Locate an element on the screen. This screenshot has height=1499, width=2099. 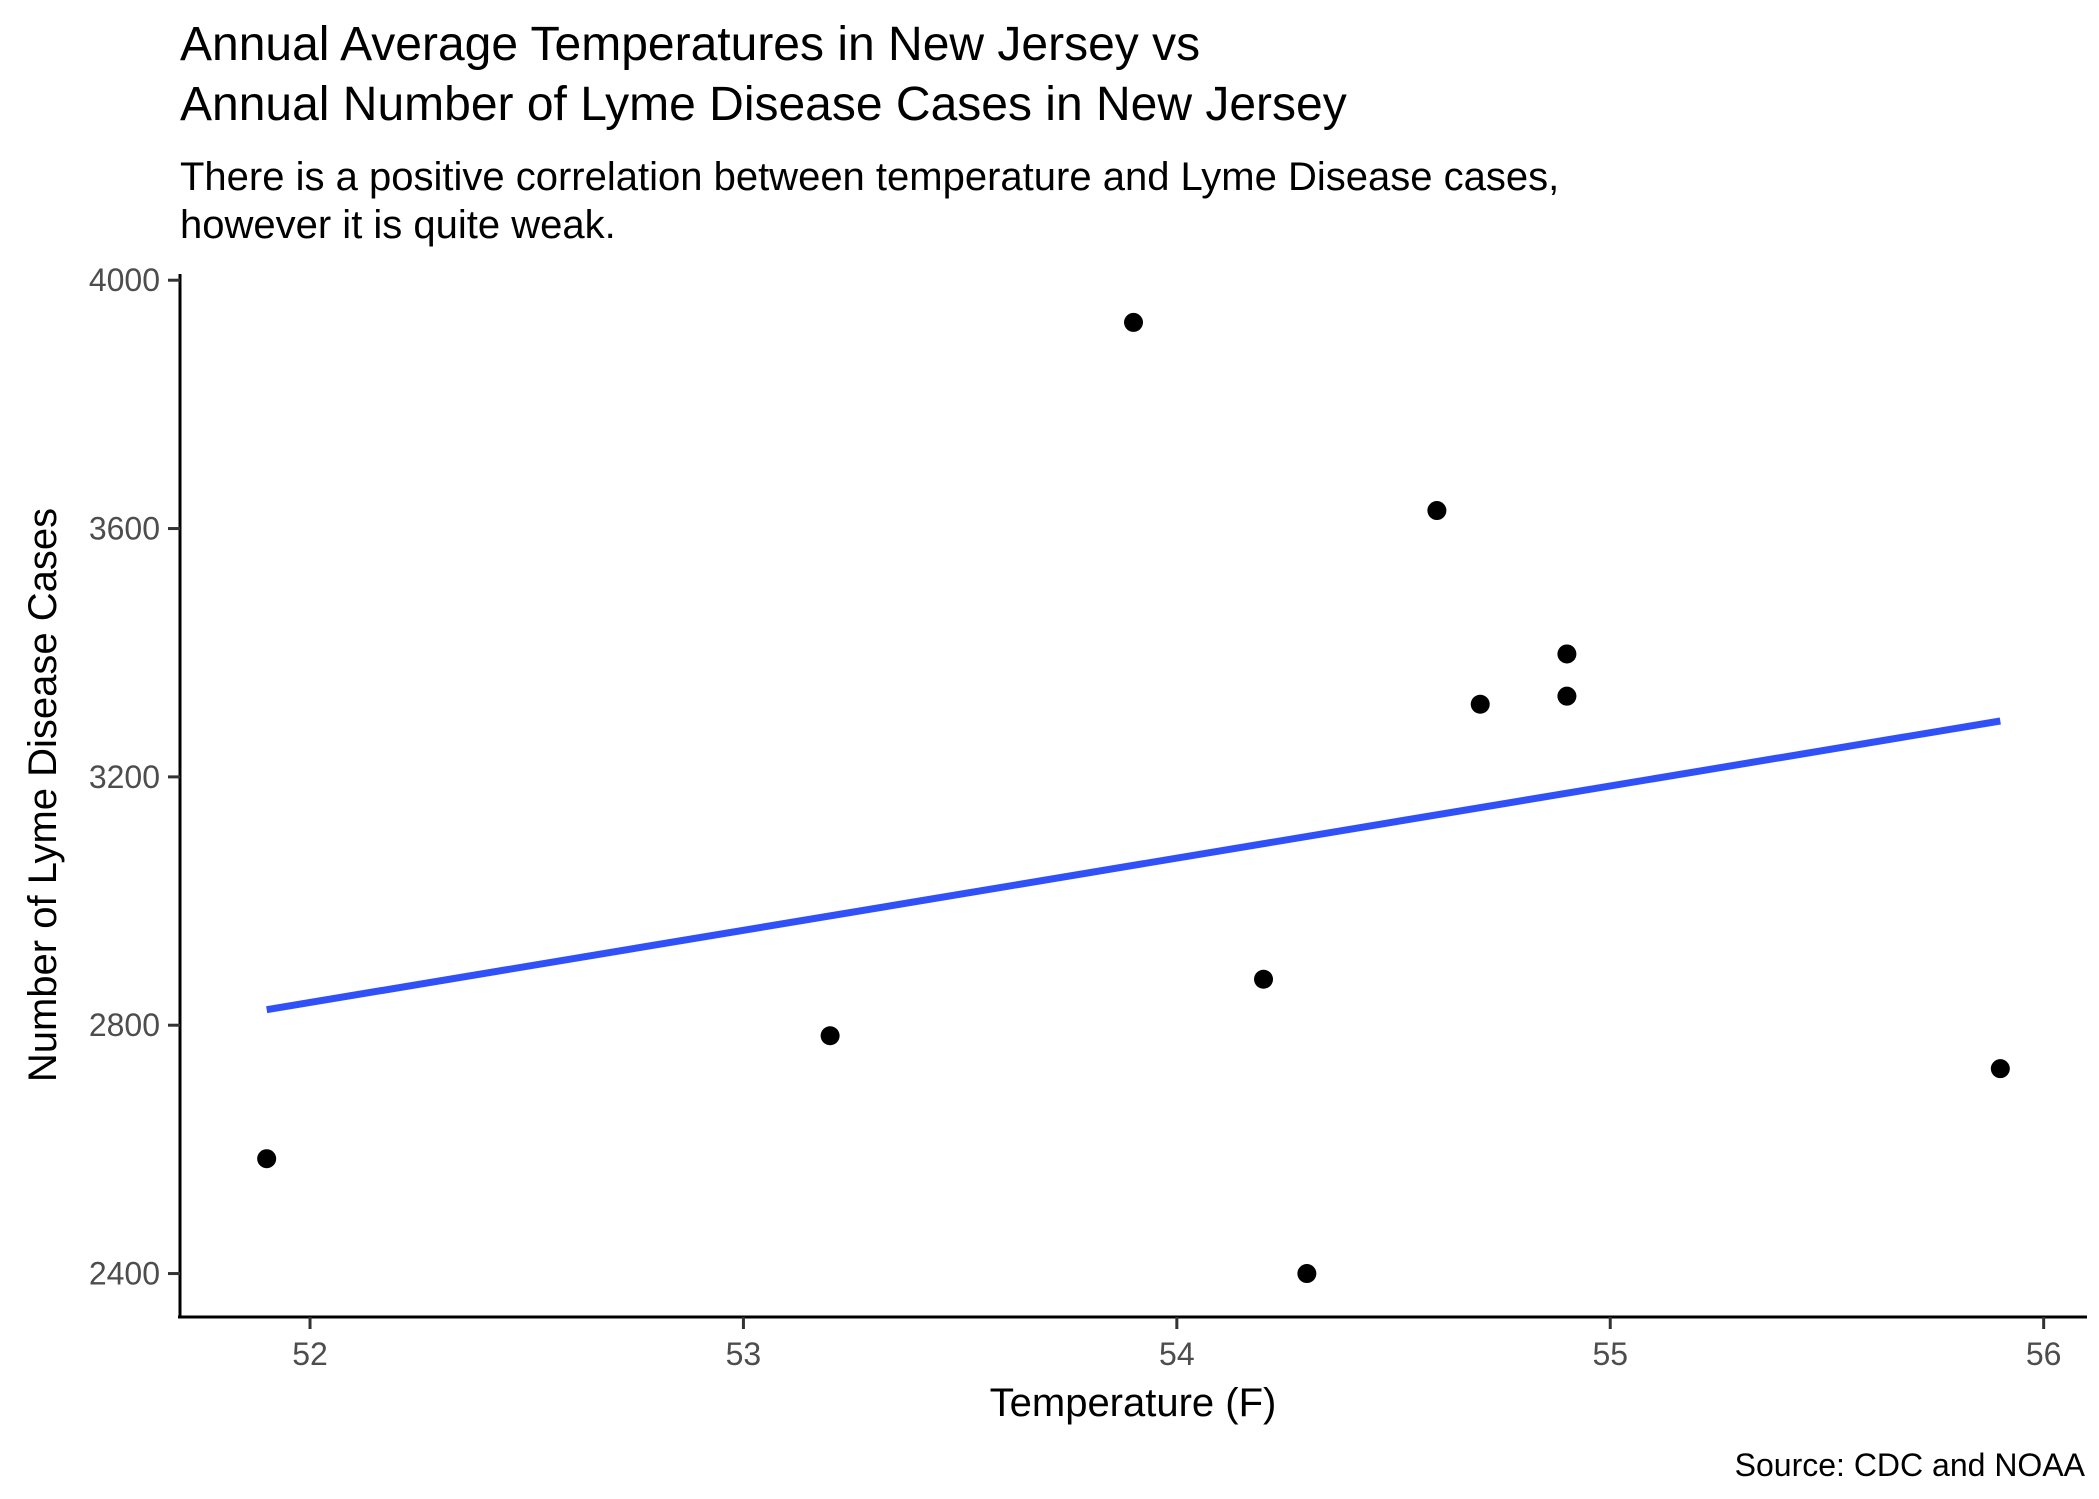
x-axis-ticks: 52 53 54 55 56 is located at coordinates (1176, 1344).